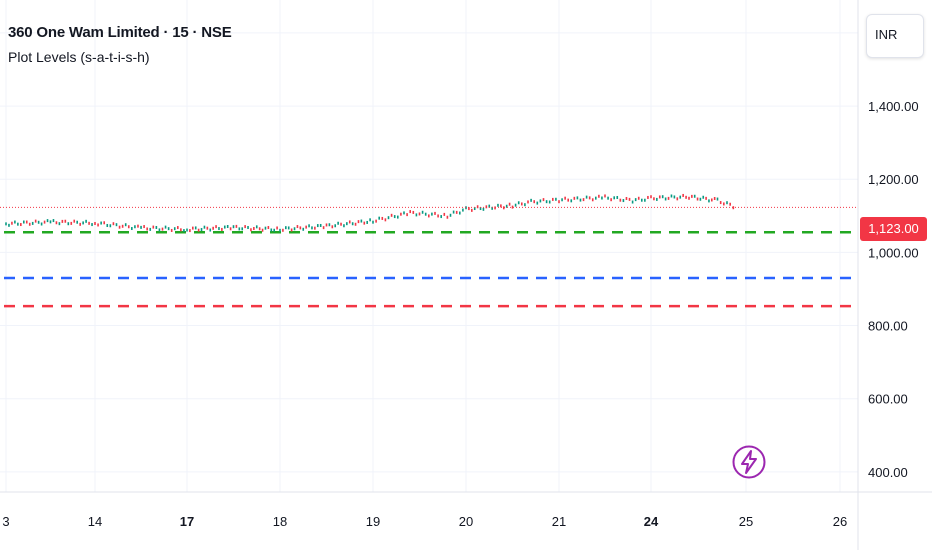 The height and width of the screenshot is (550, 932). I want to click on lightning-bolt-icon, so click(749, 462).